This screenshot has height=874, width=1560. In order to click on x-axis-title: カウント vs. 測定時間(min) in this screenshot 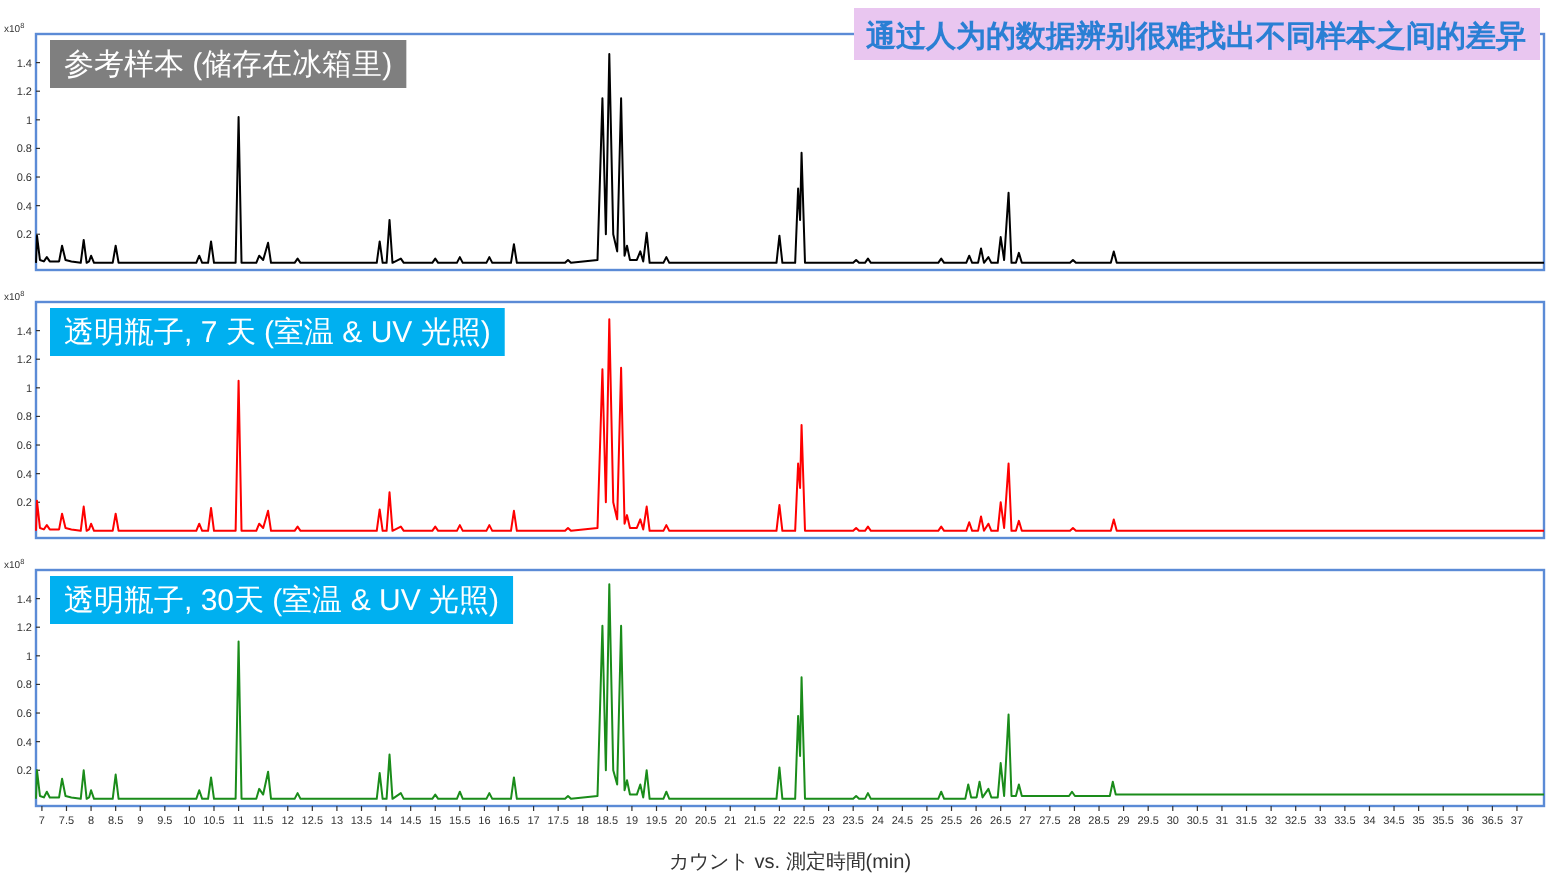, I will do `click(790, 862)`.